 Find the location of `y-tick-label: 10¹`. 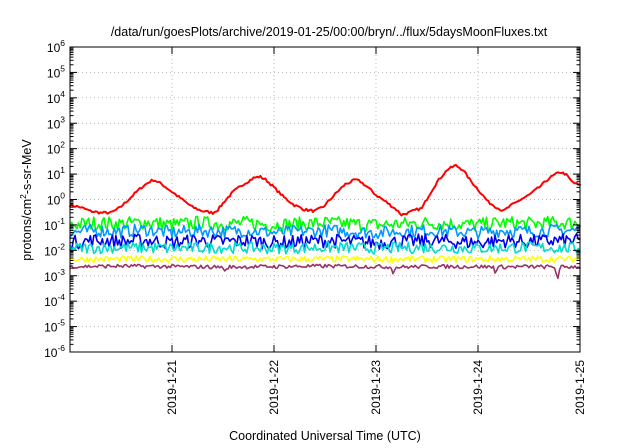

y-tick-label: 10¹ is located at coordinates (56, 173).